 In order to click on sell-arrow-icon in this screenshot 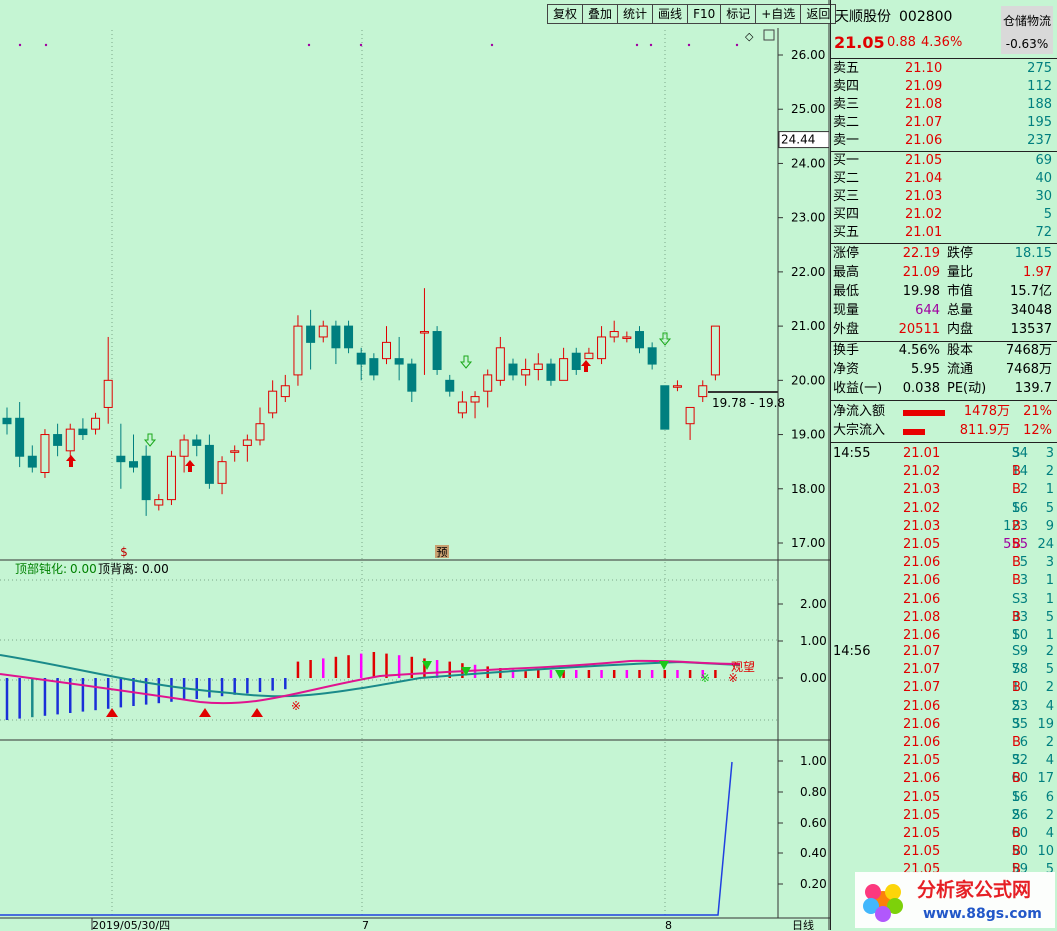, I will do `click(466, 362)`.